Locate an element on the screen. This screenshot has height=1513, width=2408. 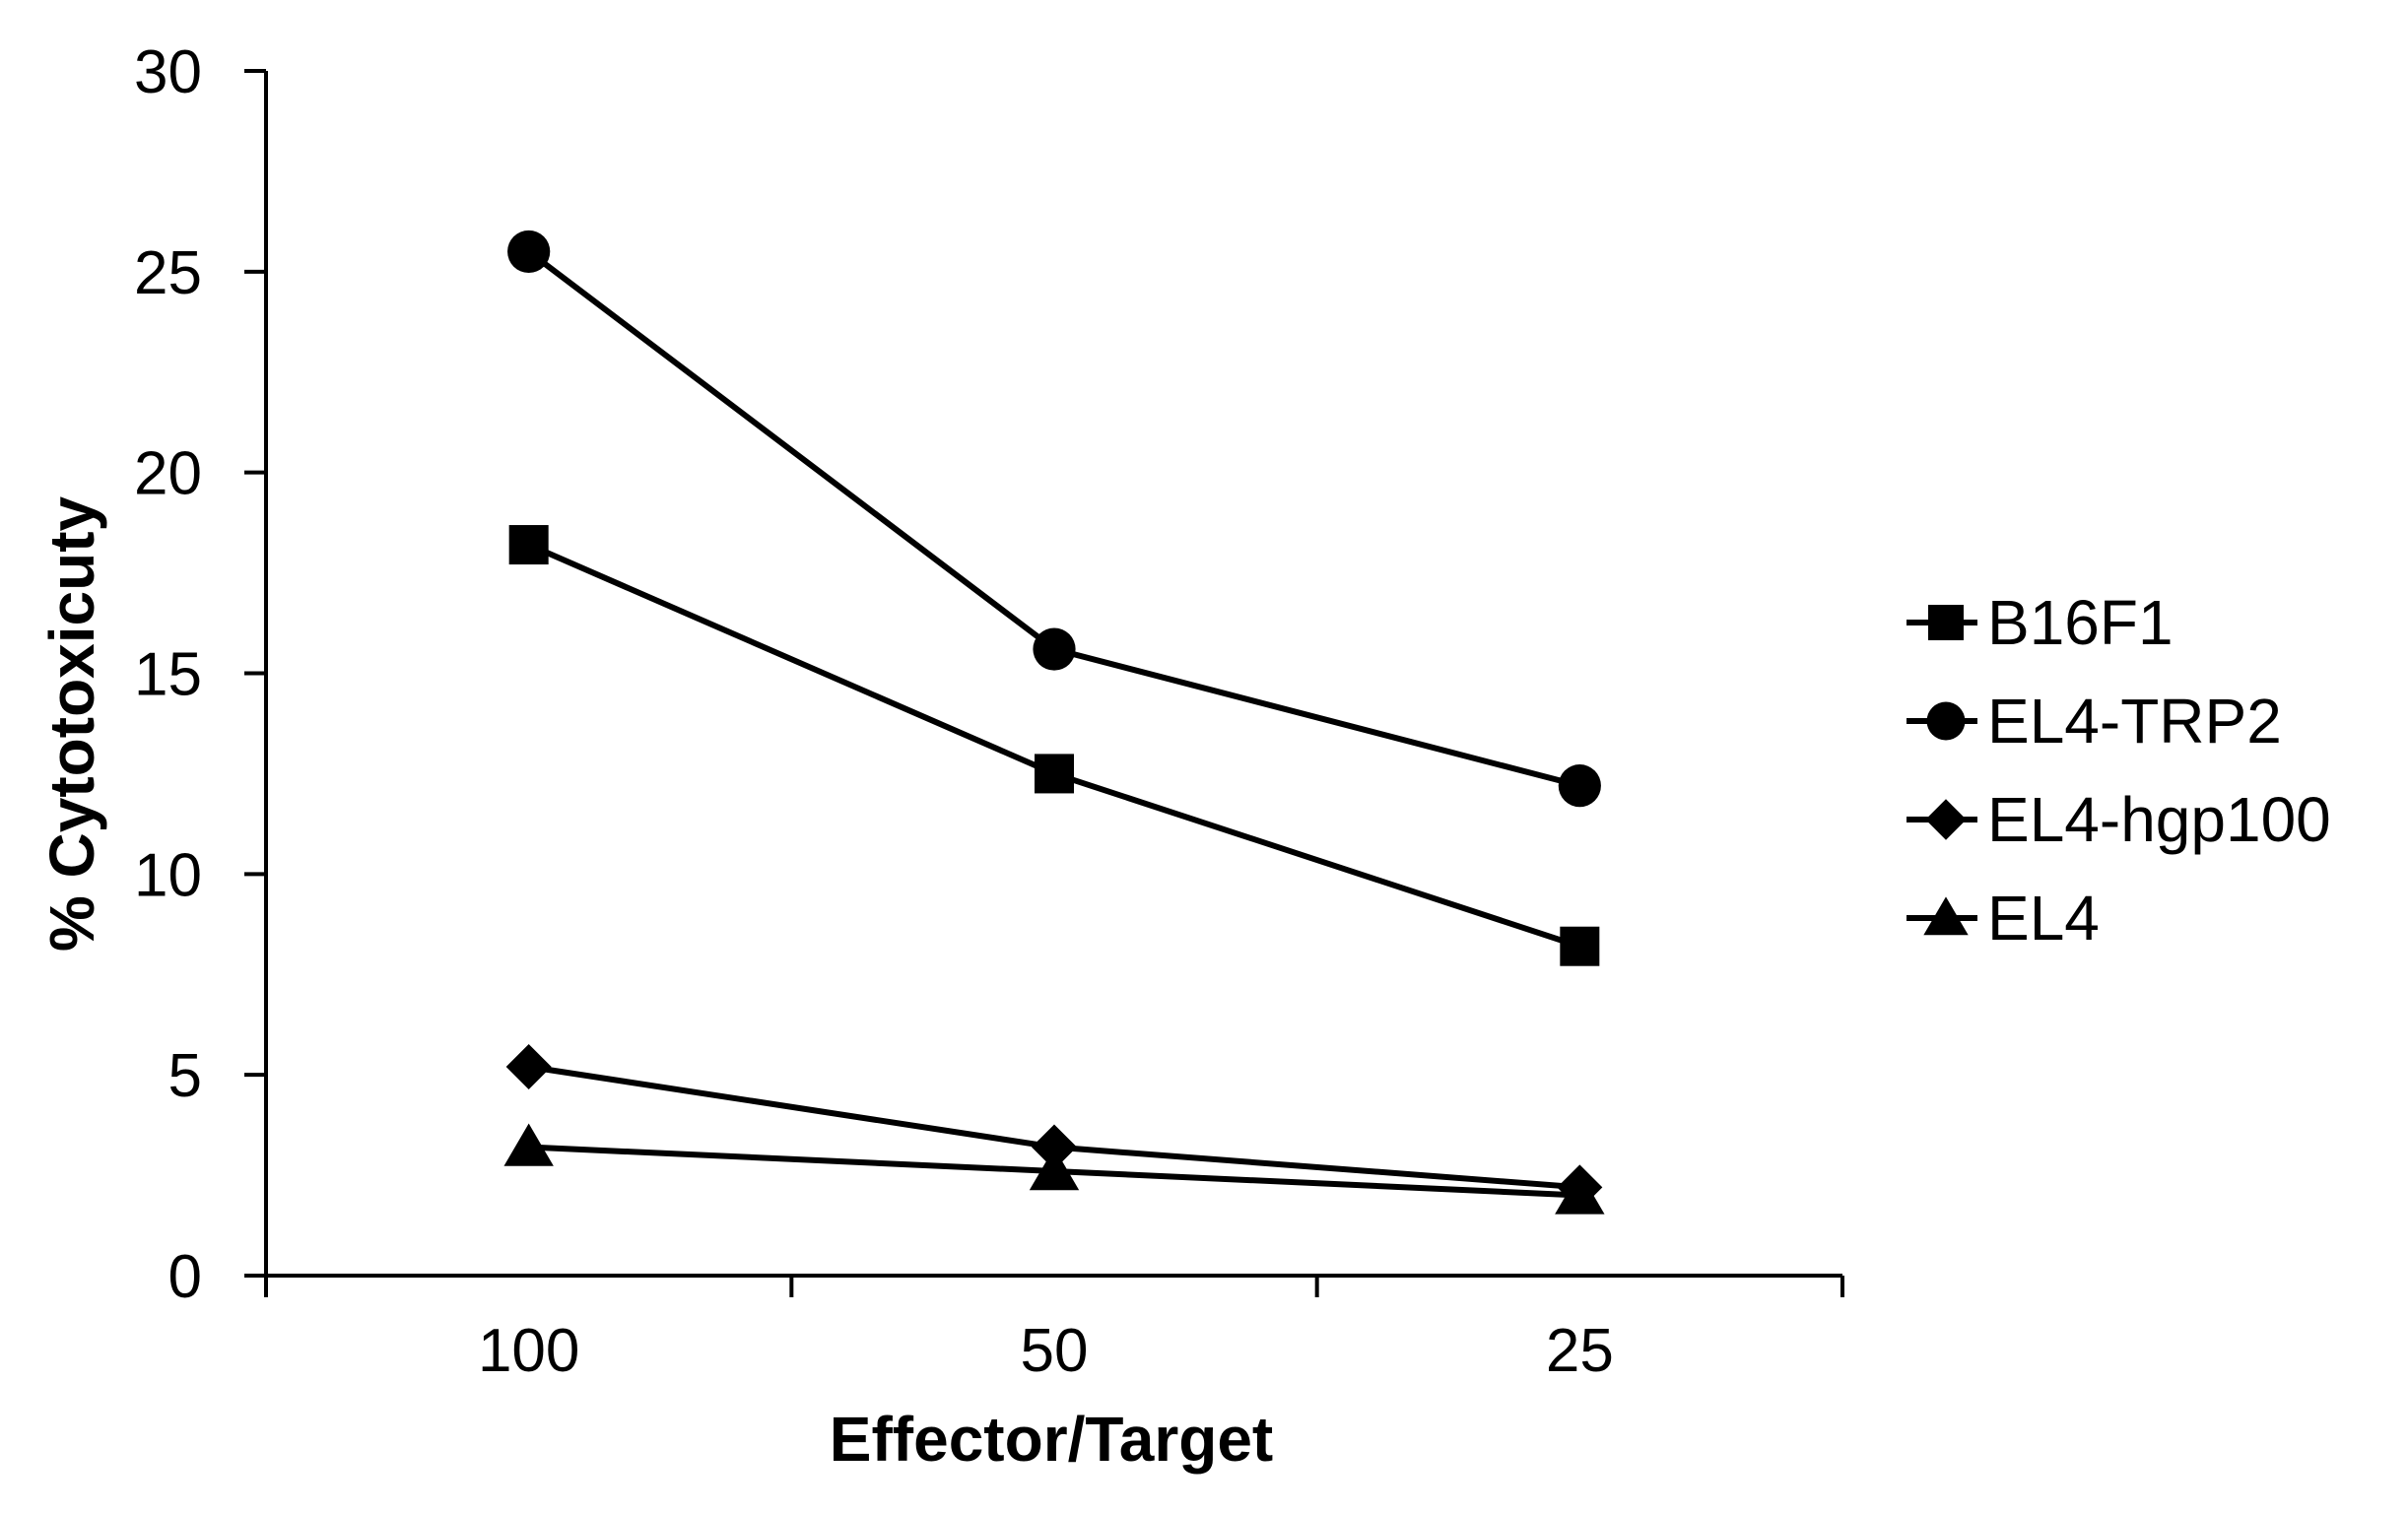
legend-label: B16F1 is located at coordinates (2080, 622).